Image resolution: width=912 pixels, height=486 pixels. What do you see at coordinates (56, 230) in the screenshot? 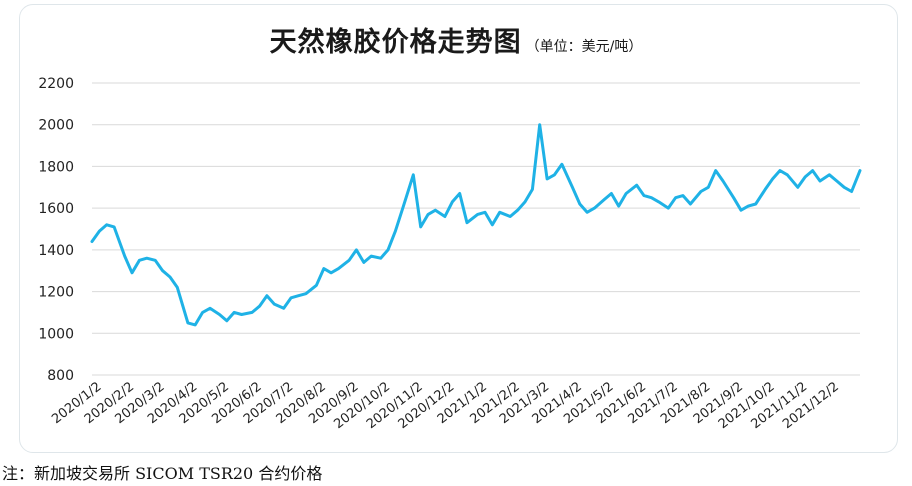
I see `y-axis-ticks: 800 1000 1200 1400 1600 1800 2000 2200` at bounding box center [56, 230].